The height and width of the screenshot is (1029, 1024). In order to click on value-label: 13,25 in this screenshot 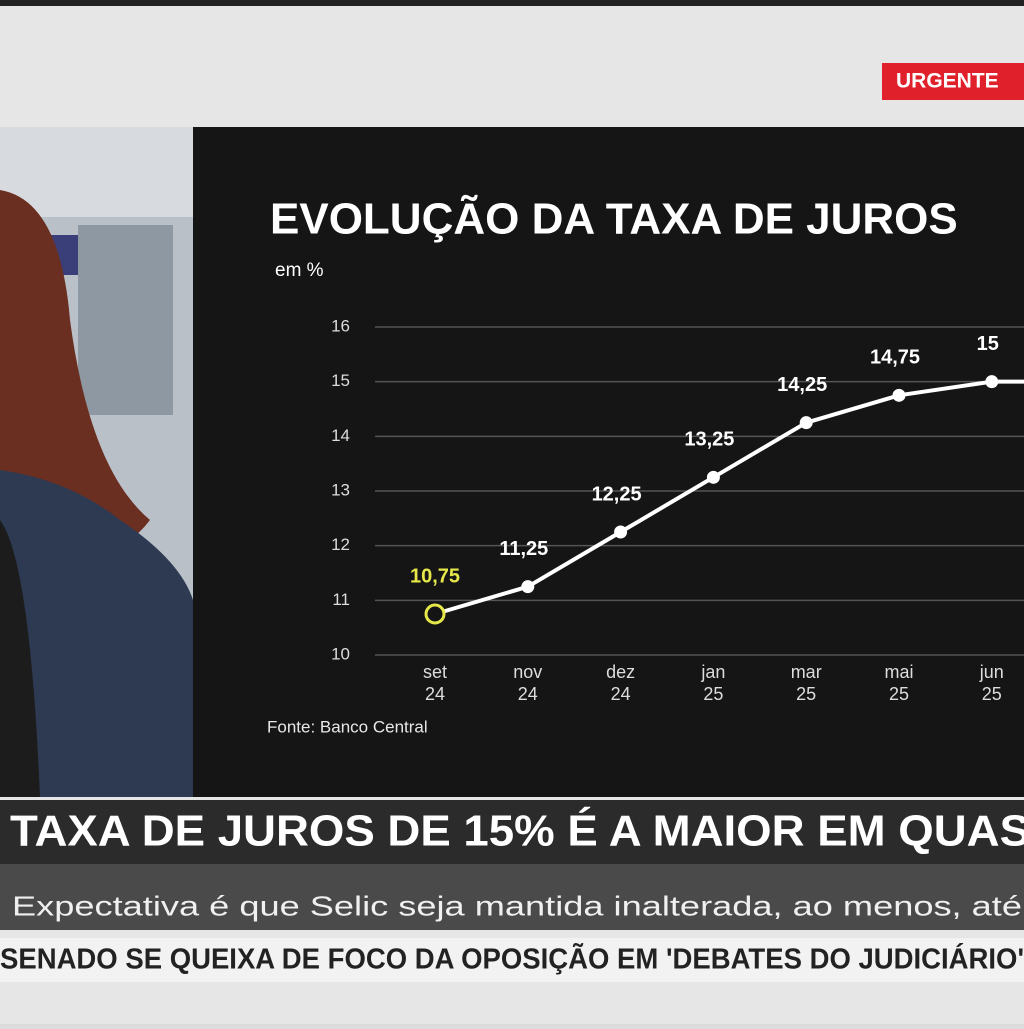, I will do `click(709, 440)`.